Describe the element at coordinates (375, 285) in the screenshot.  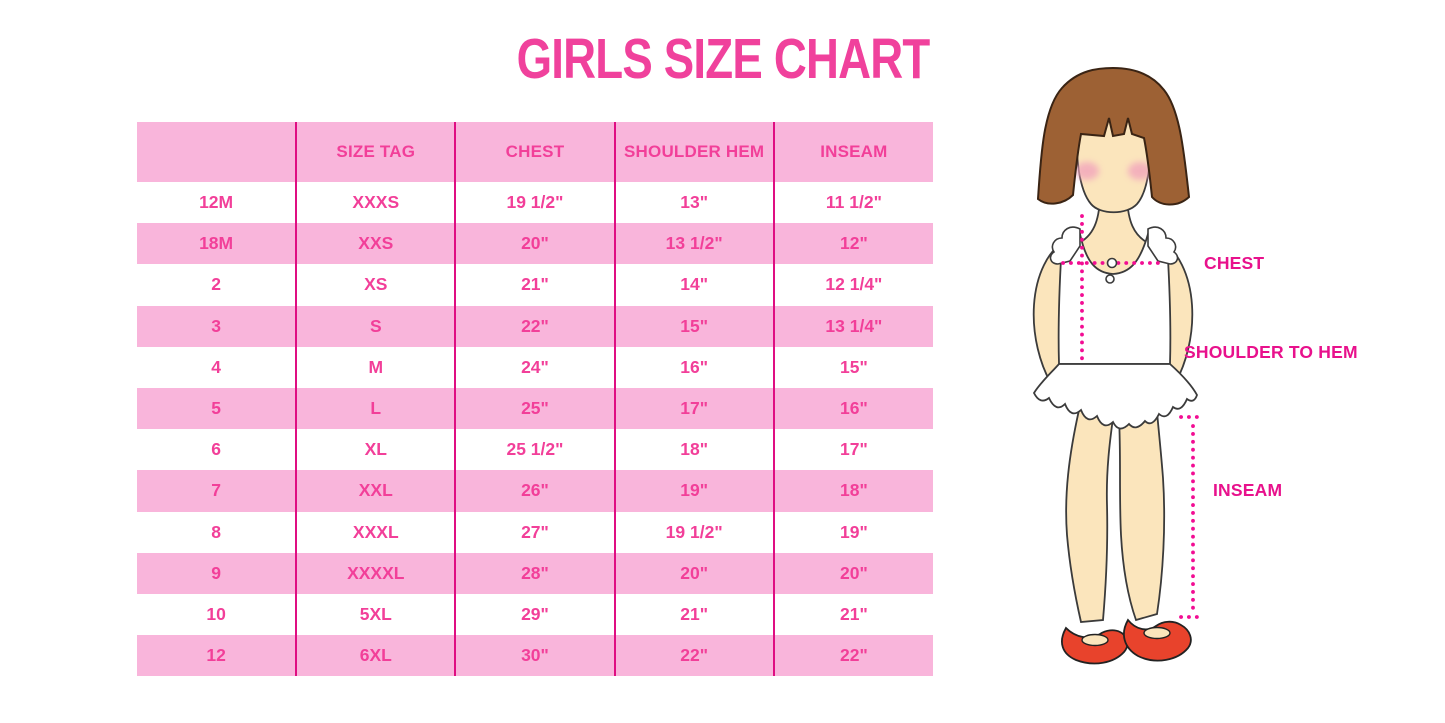
I see `table-cell: XS` at that location.